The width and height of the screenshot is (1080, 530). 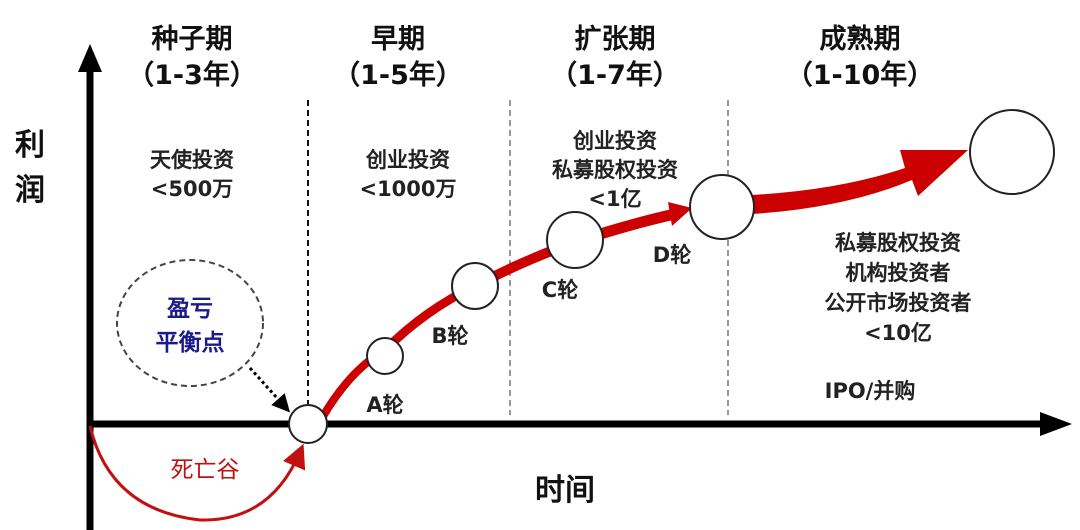 What do you see at coordinates (614, 199) in the screenshot?
I see `expansion-amount: <1亿` at bounding box center [614, 199].